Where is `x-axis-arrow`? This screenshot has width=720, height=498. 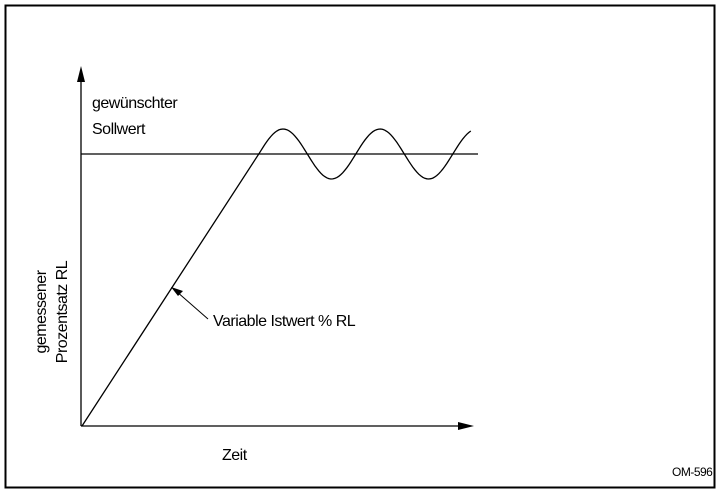
x-axis-arrow is located at coordinates (466, 426).